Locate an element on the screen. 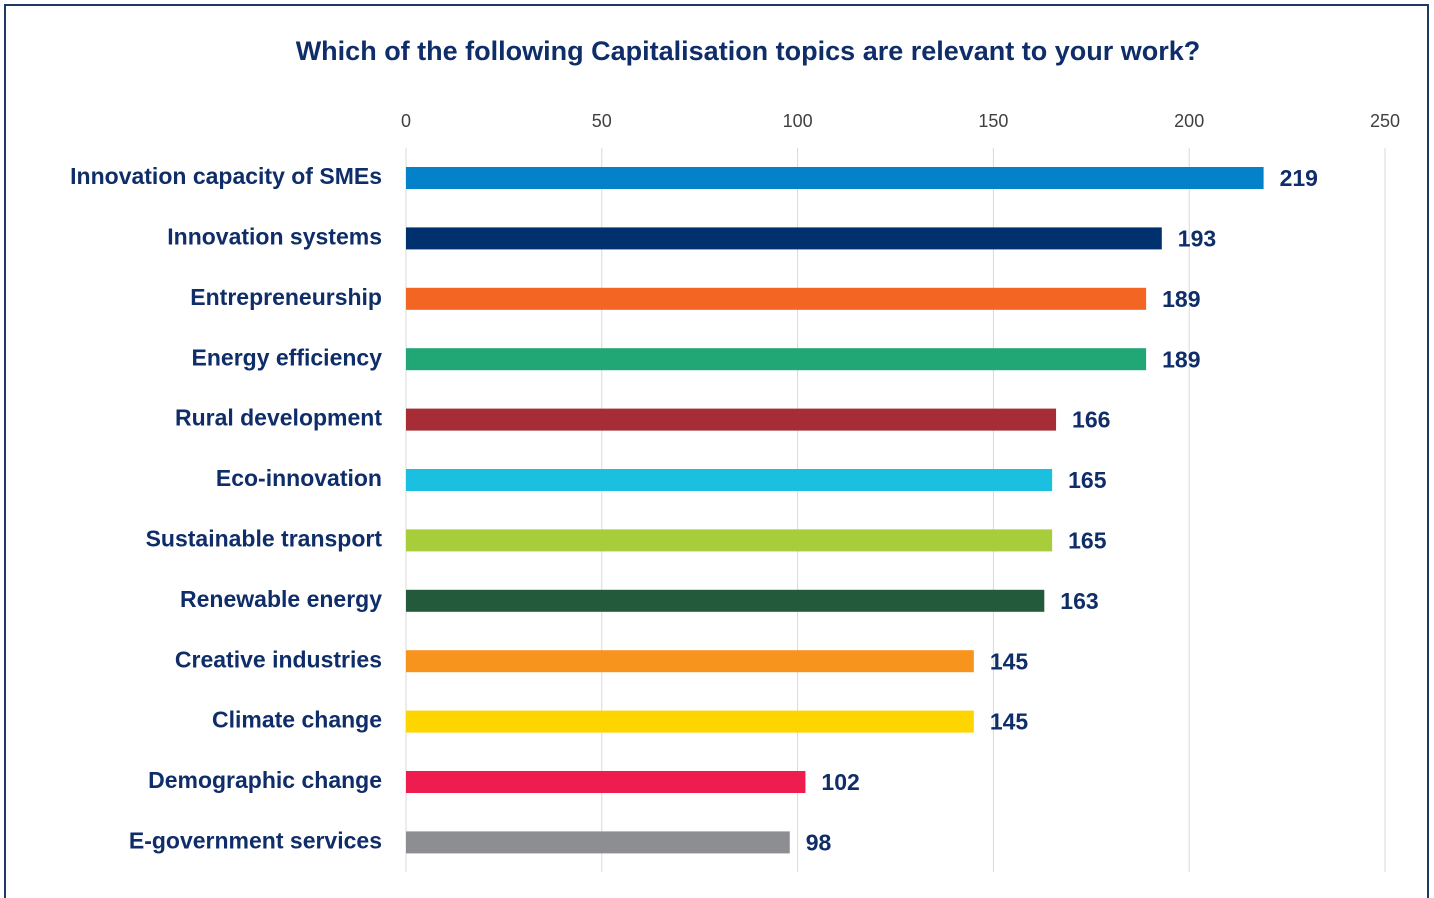 The height and width of the screenshot is (898, 1434). x-tick-label: 0 is located at coordinates (406, 121).